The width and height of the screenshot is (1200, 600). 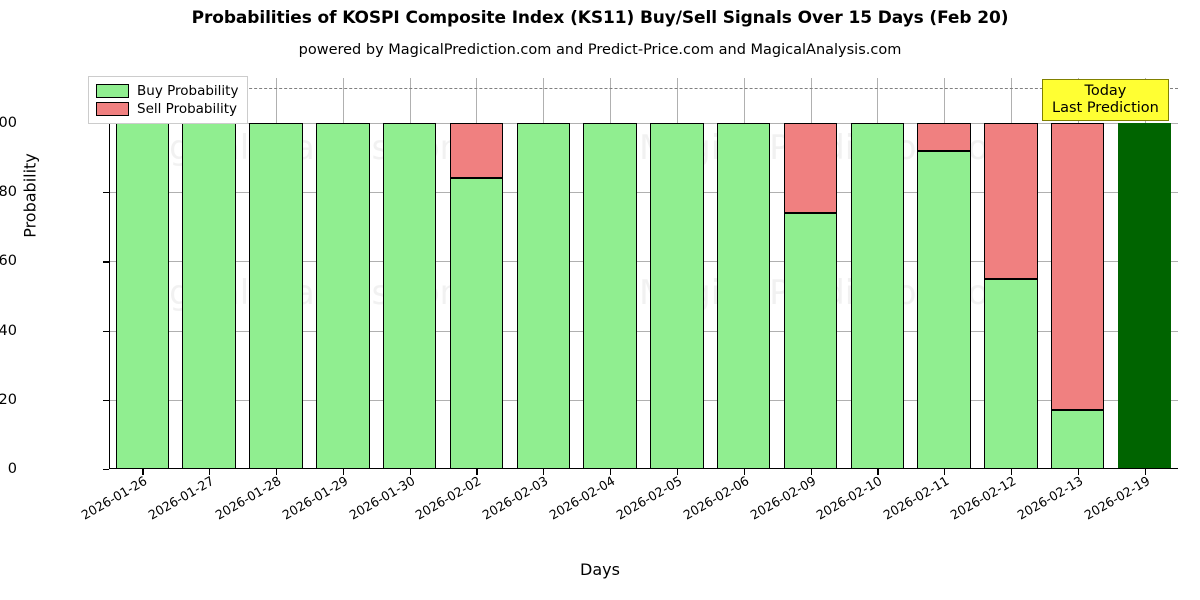 I want to click on legend-label-buy: Buy Probability, so click(x=188, y=91).